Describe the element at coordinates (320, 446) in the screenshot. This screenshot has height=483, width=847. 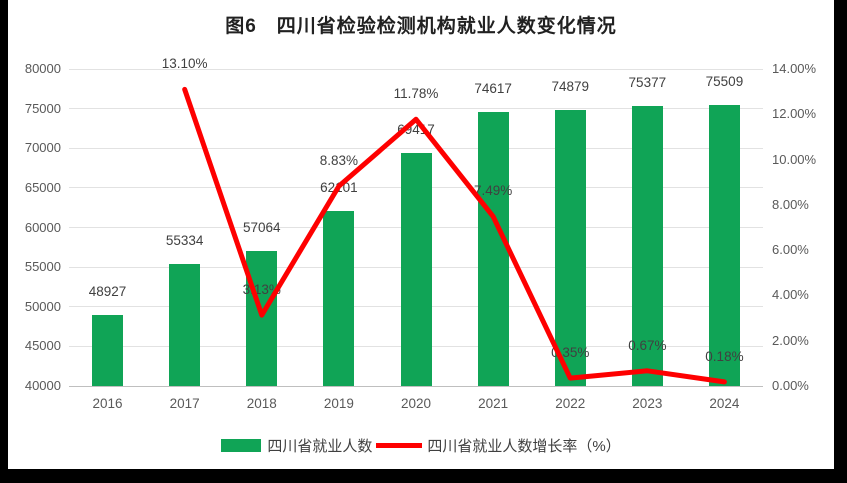
I see `legend-bar-label: 四川省就业人数` at that location.